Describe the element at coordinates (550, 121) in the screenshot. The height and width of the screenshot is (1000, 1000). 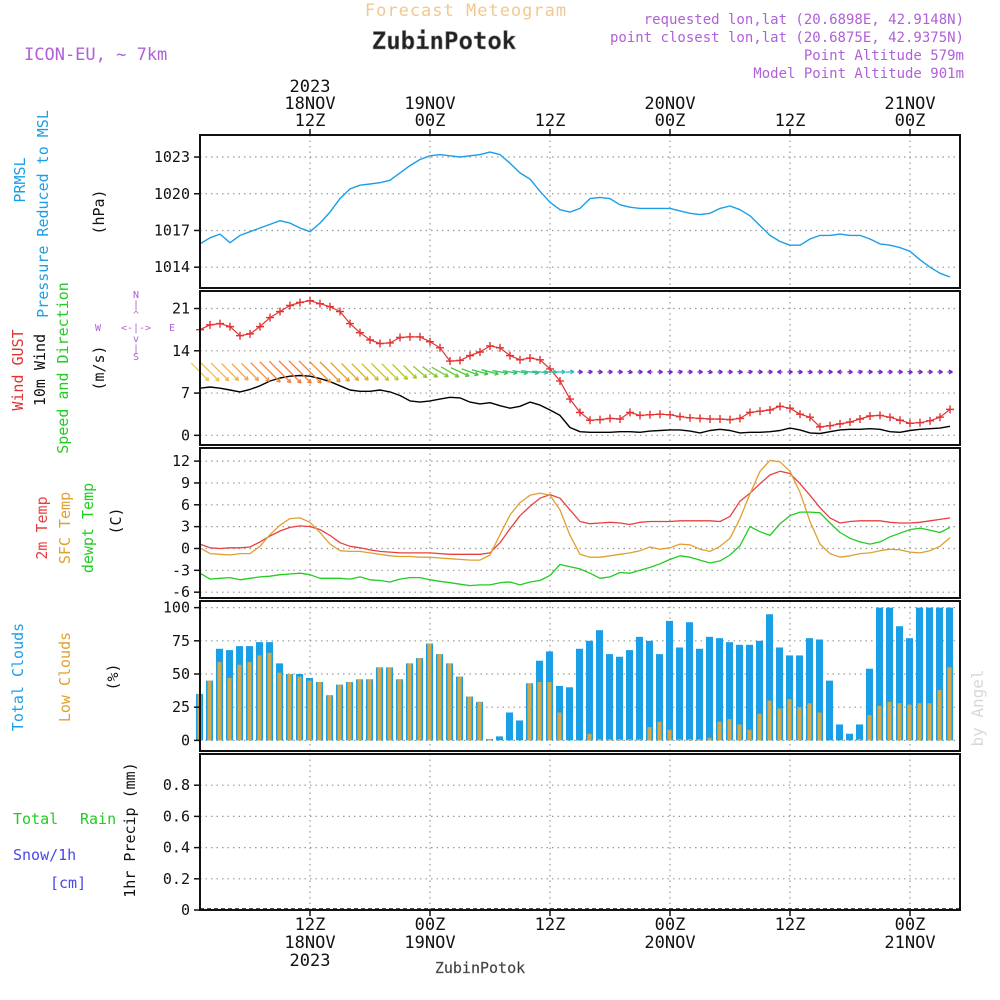
I see `top-axis-time: 12Z` at that location.